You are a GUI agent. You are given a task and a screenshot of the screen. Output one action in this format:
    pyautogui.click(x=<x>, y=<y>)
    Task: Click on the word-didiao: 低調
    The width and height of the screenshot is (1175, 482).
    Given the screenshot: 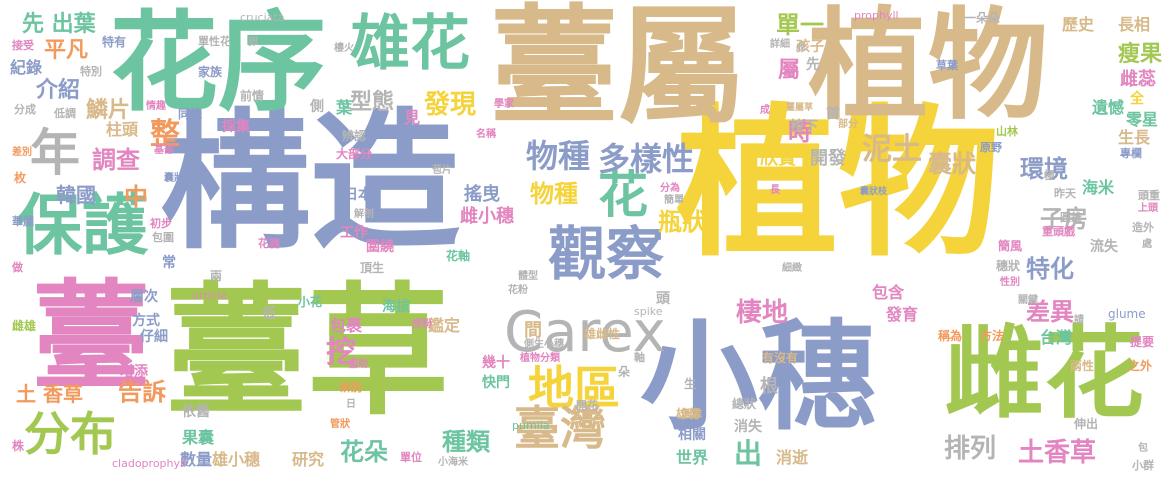 What is the action you would take?
    pyautogui.click(x=65, y=113)
    